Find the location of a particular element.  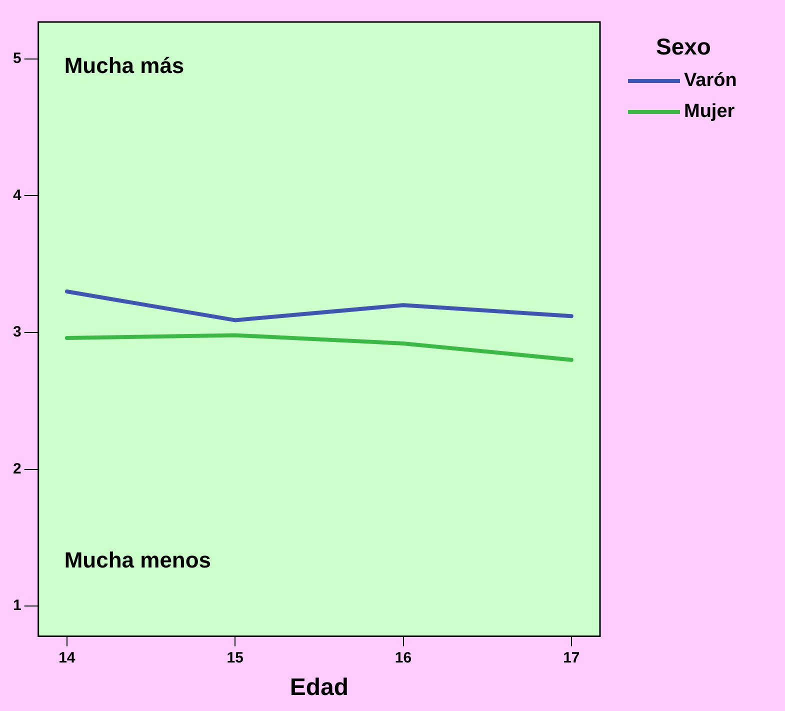

annotation: Mucha más is located at coordinates (124, 65).